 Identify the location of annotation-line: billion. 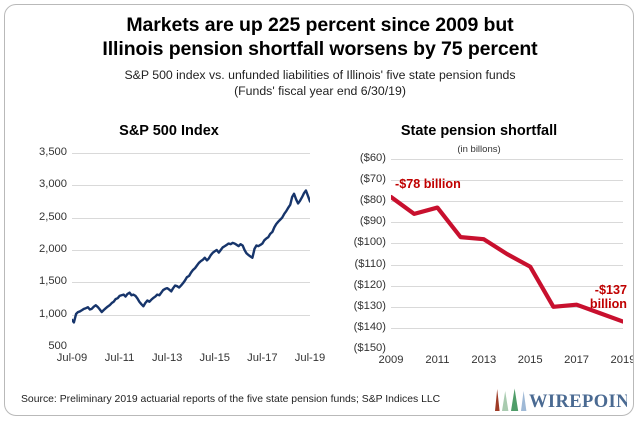
(608, 303).